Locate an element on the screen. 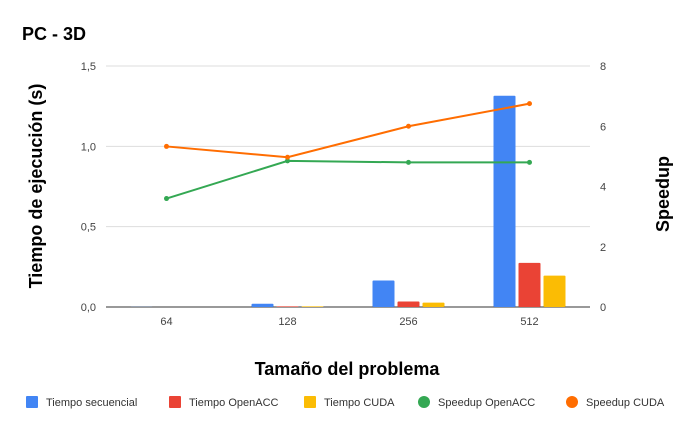 This screenshot has width=697, height=431. x-axis-title: Tamaño del problema is located at coordinates (348, 369).